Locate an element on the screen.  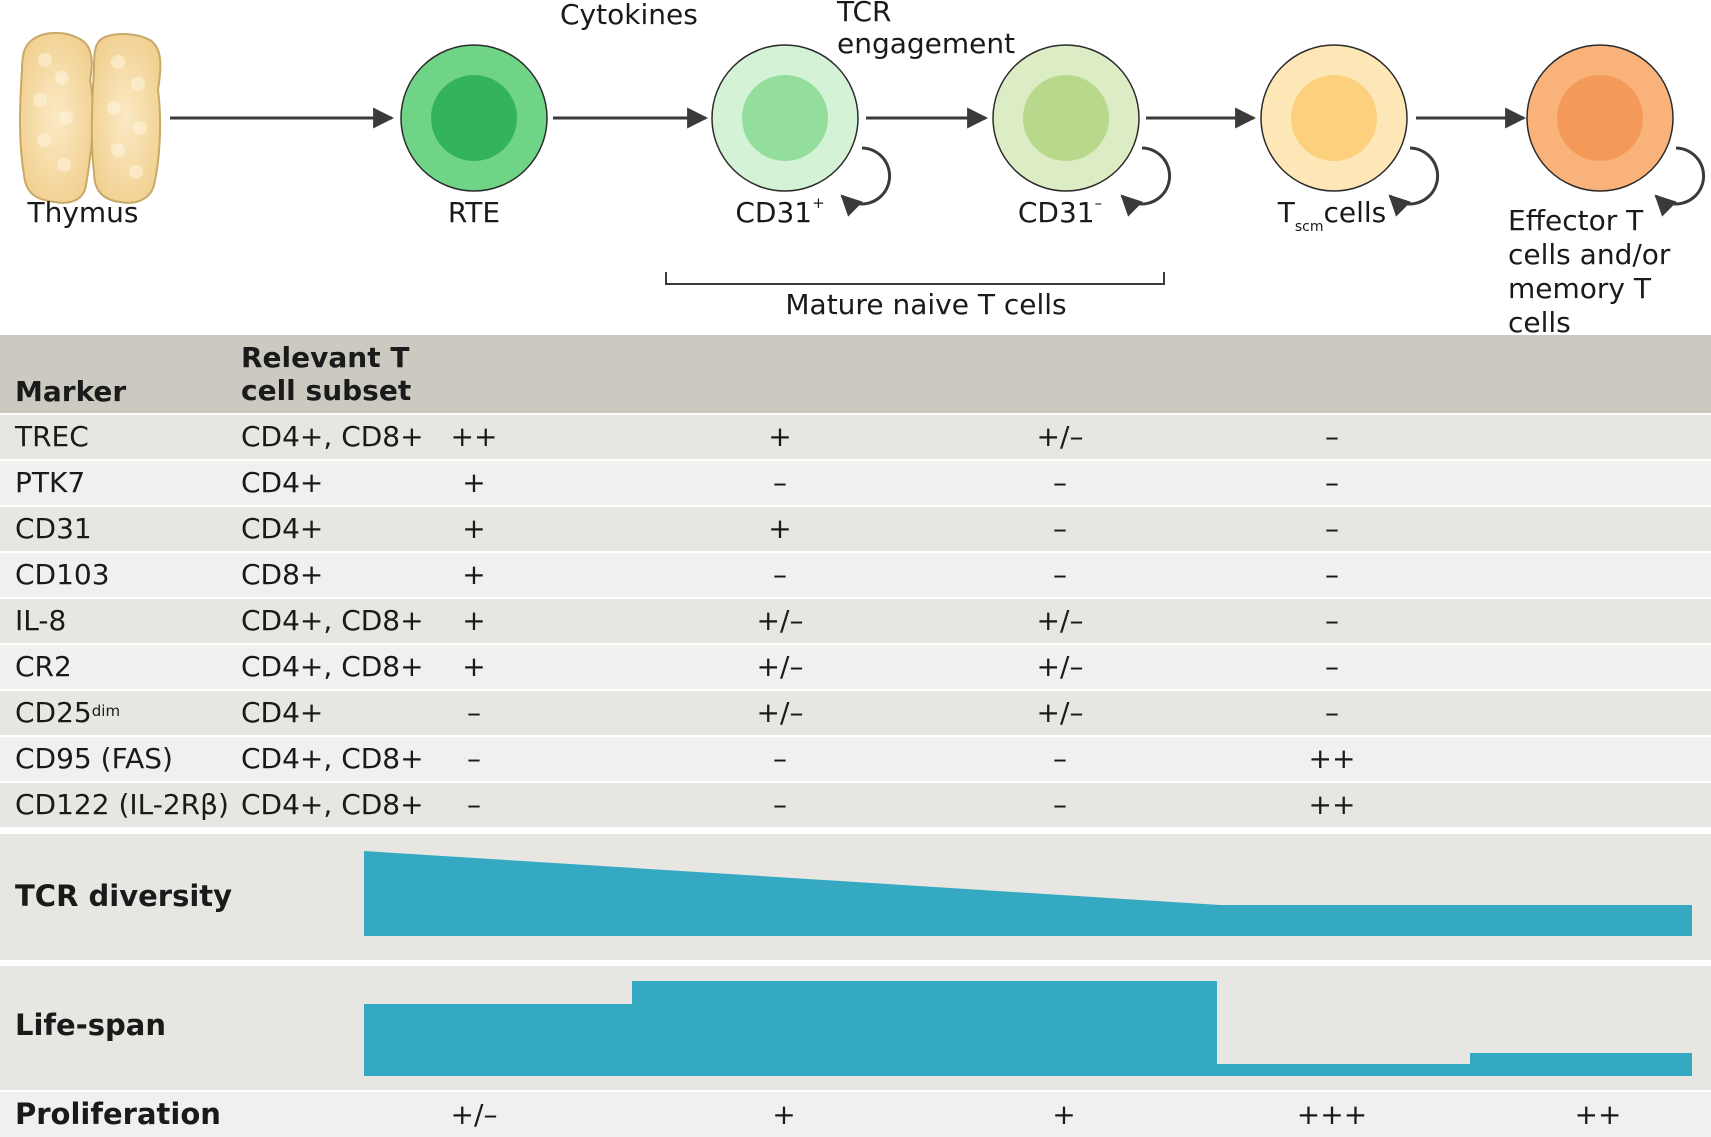
proliferation-value: +/– is located at coordinates (474, 1114).